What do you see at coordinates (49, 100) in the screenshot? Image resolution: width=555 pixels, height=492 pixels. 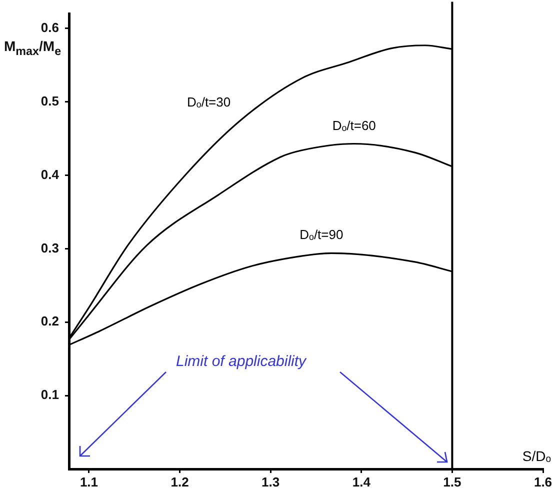 I see `y-tick-label: 0.5` at bounding box center [49, 100].